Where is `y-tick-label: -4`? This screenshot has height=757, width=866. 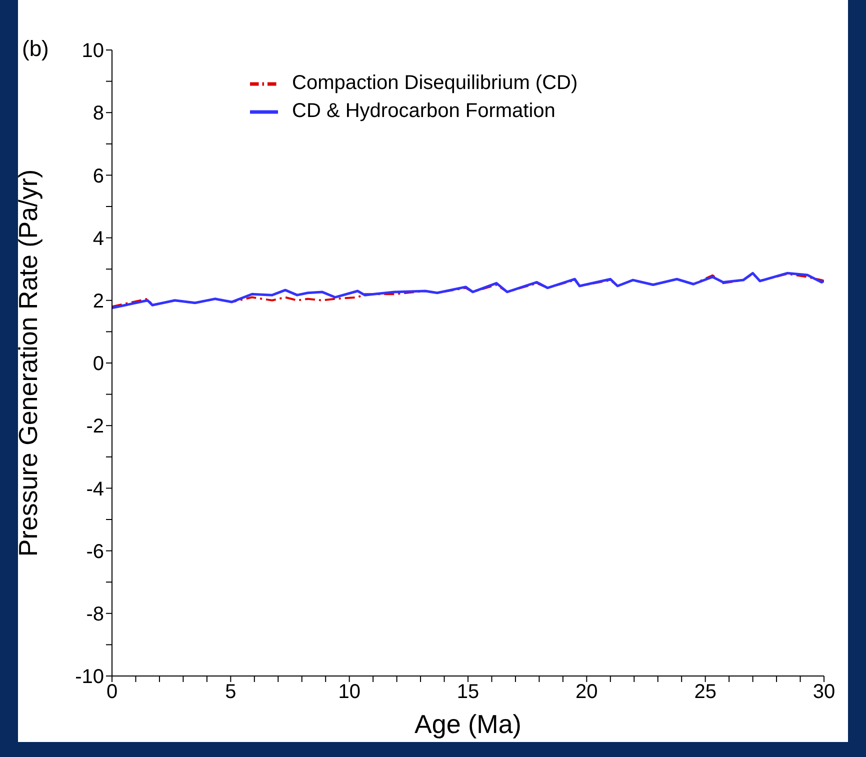
y-tick-label: -4 is located at coordinates (95, 489).